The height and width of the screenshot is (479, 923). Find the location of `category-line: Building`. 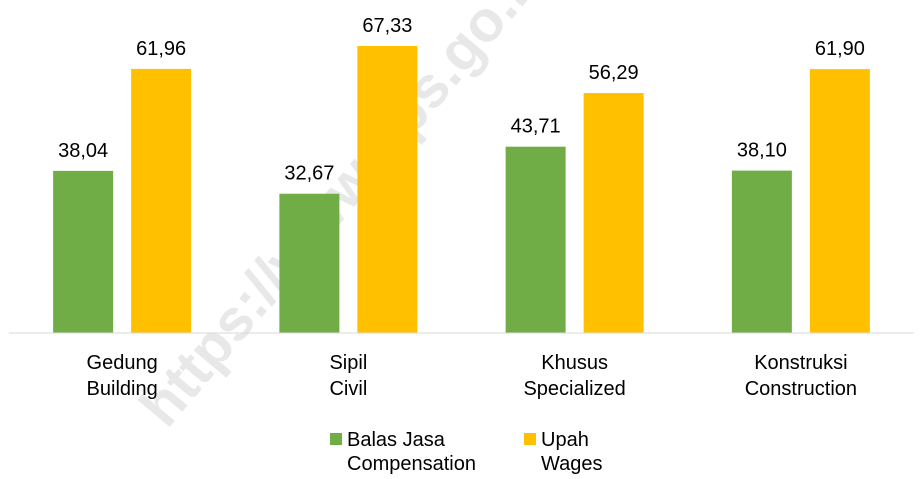

category-line: Building is located at coordinates (122, 389).